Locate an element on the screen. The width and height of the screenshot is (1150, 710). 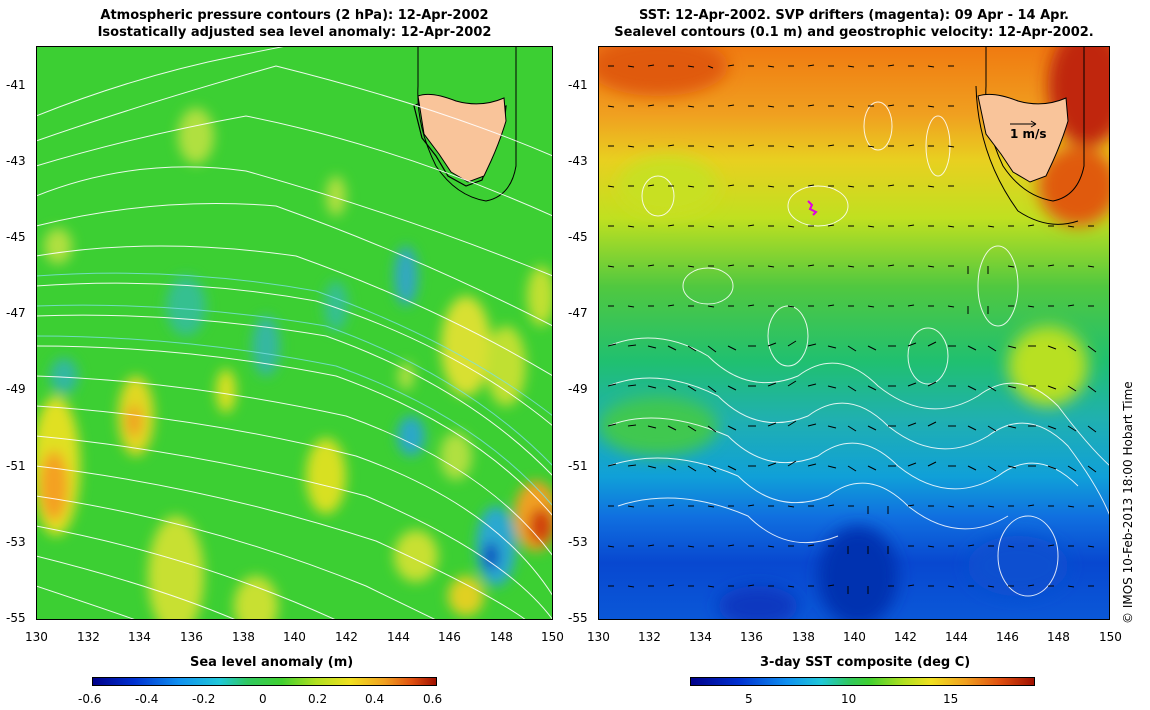
sla-colorbar-tick: -0.6 is located at coordinates (90, 699).